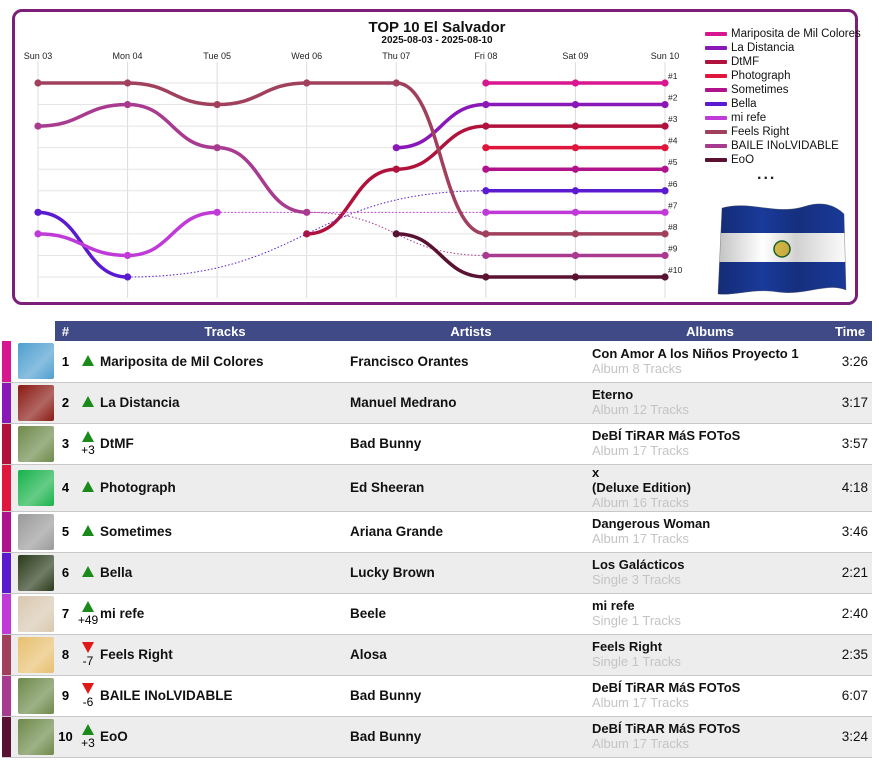  What do you see at coordinates (785, 146) in the screenshot?
I see `legend-item: BAILE INoLVIDABLE` at bounding box center [785, 146].